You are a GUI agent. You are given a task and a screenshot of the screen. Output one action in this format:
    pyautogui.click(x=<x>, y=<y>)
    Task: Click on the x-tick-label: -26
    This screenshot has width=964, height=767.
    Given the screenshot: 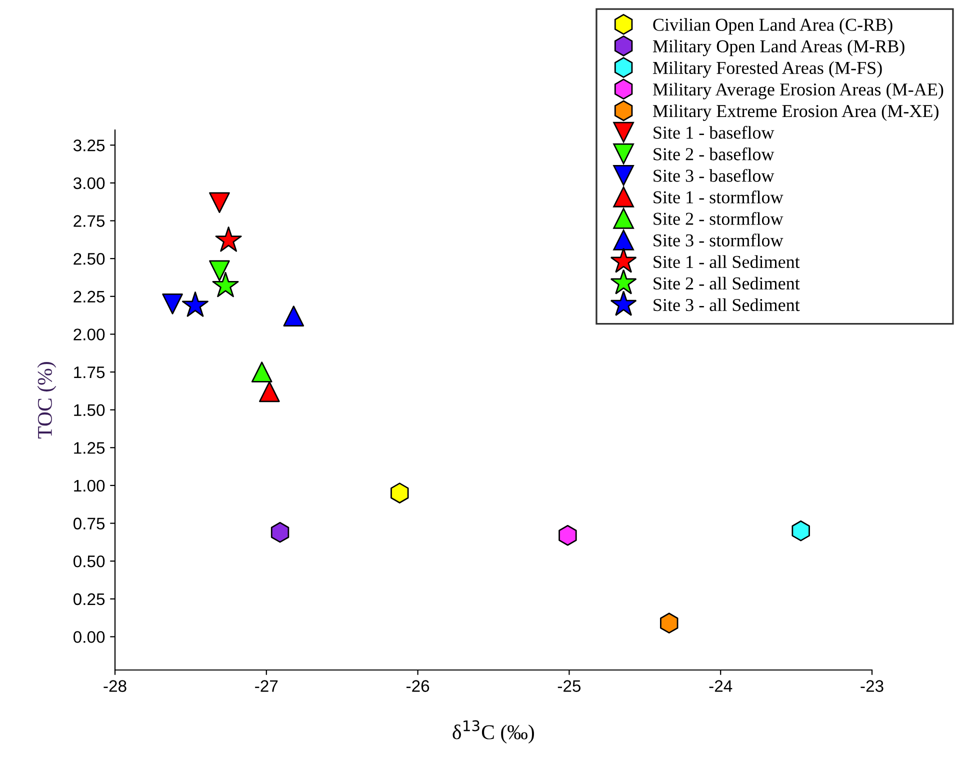 What is the action you would take?
    pyautogui.click(x=418, y=686)
    